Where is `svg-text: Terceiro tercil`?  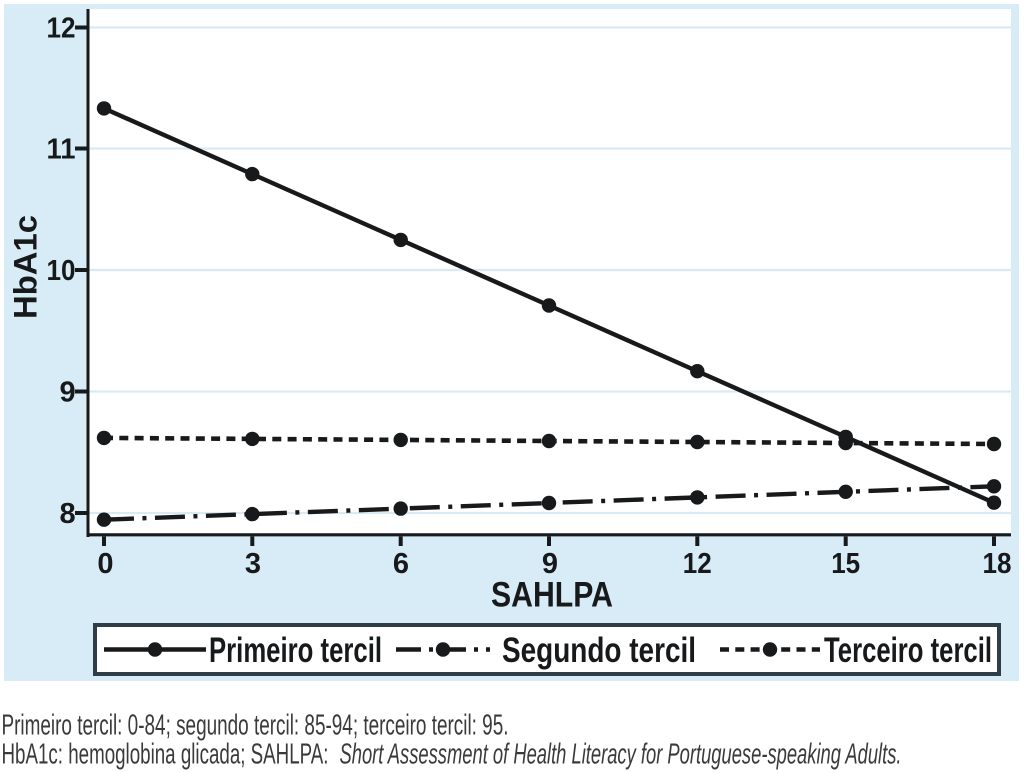
svg-text: Terceiro tercil is located at coordinates (908, 650).